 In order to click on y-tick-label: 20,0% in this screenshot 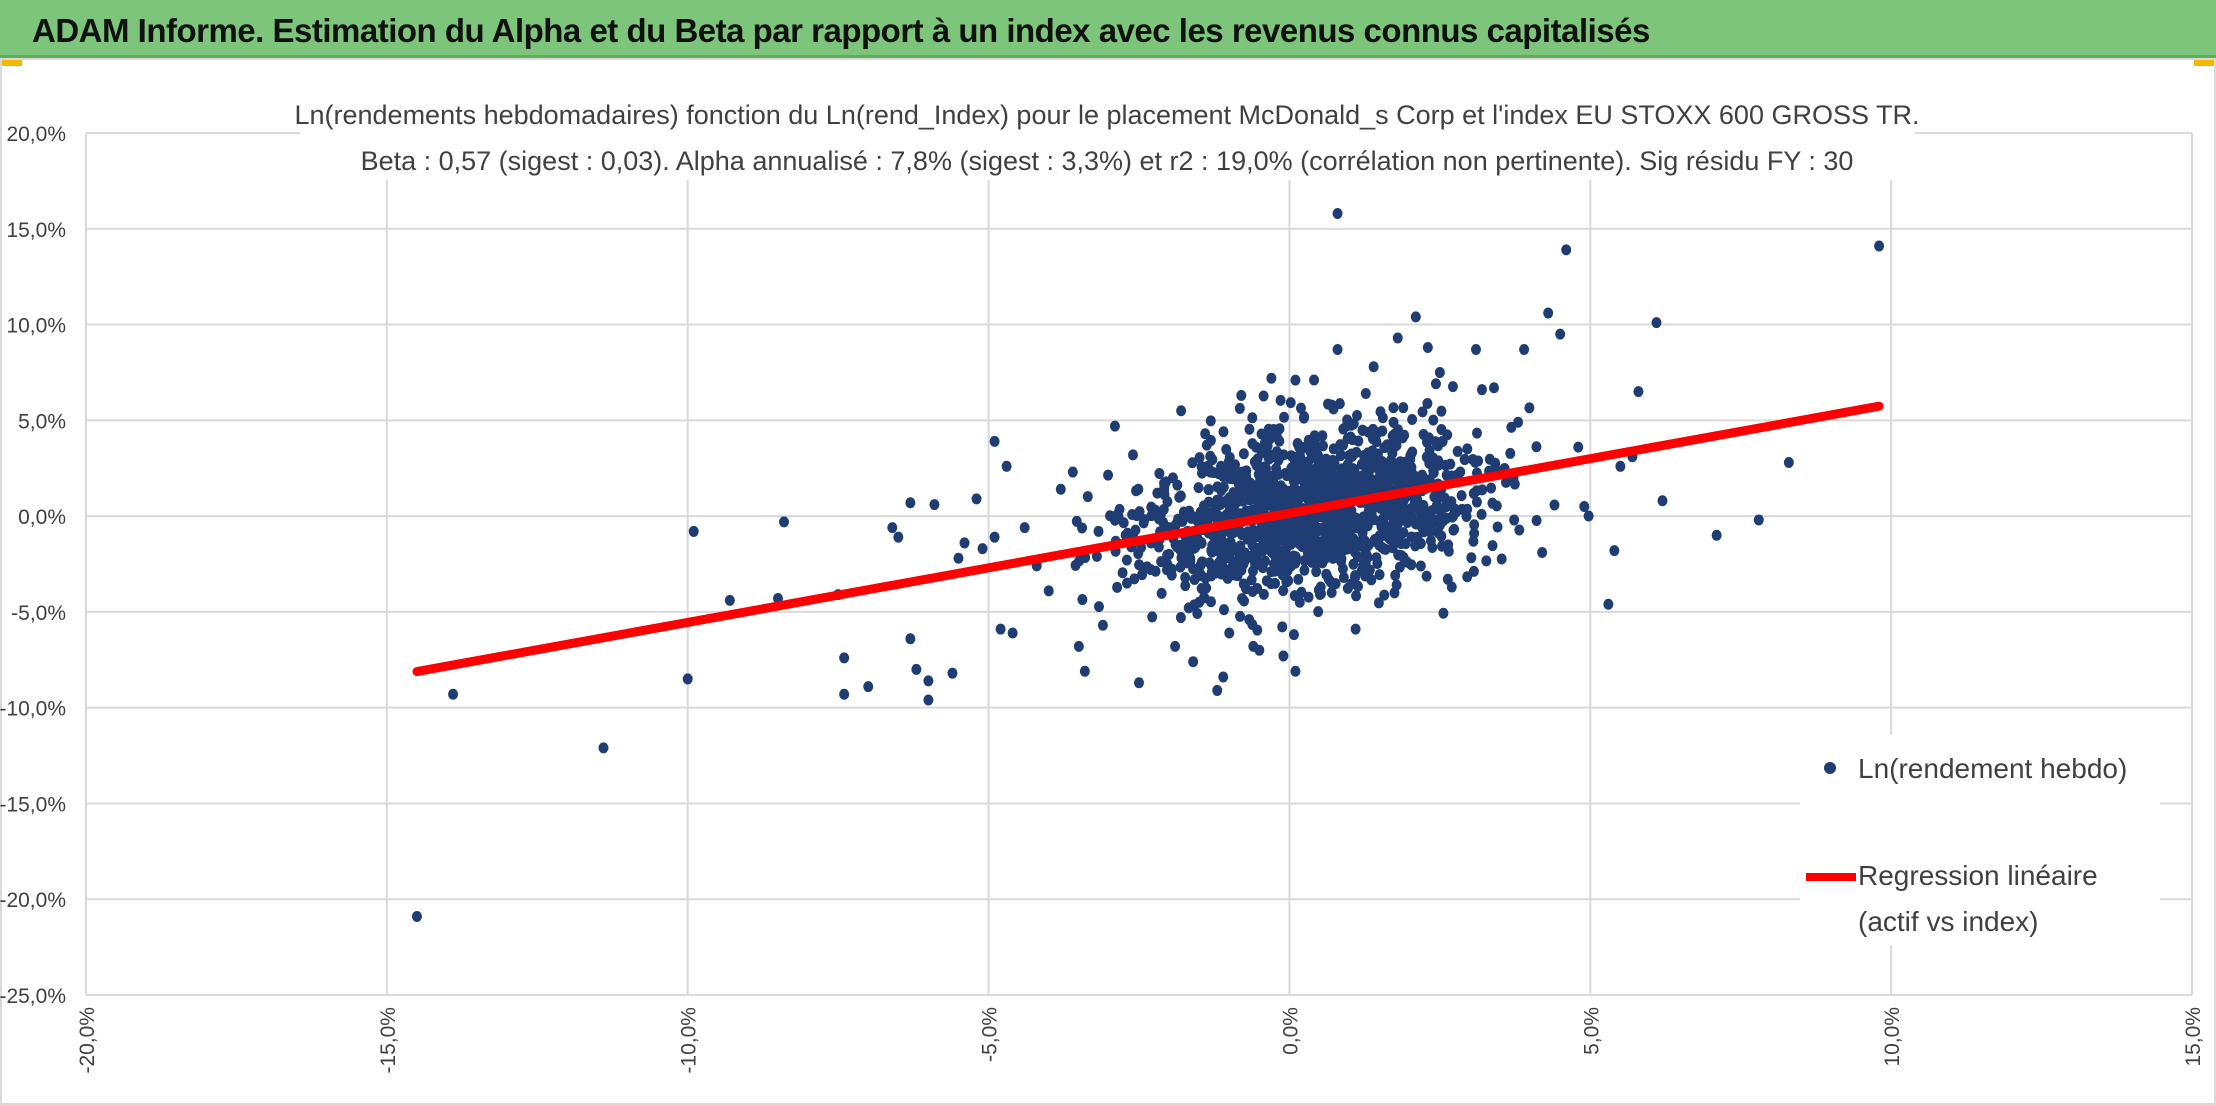, I will do `click(36, 134)`.